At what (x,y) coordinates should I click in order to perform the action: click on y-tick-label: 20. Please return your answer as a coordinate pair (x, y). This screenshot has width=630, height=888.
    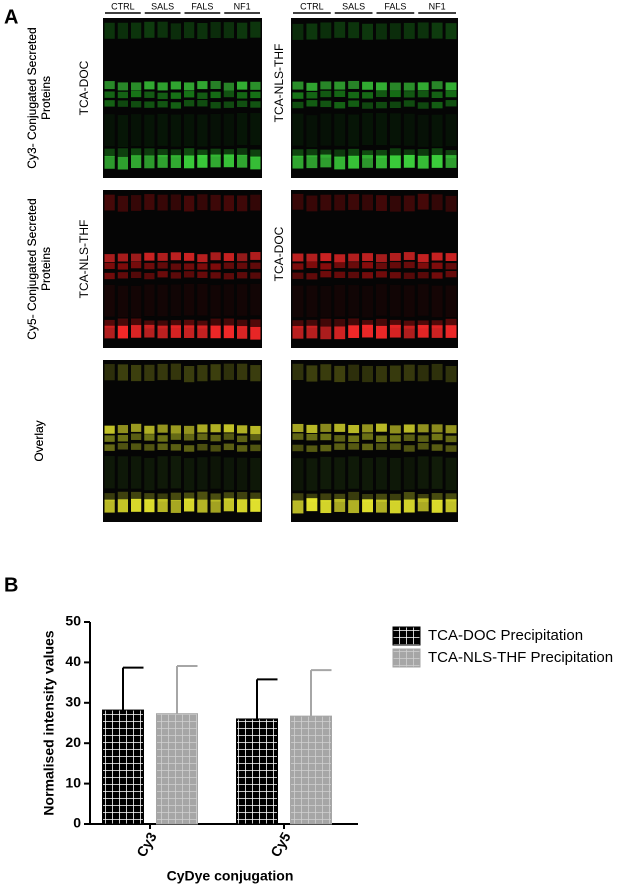
    Looking at the image, I should click on (73, 742).